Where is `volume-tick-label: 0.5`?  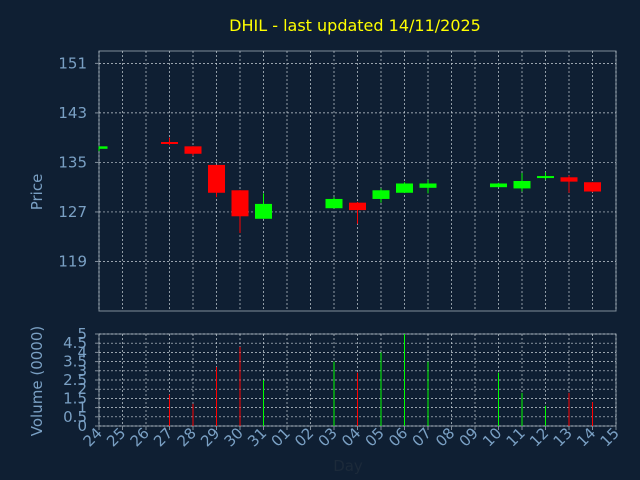
volume-tick-label: 0.5 is located at coordinates (75, 417).